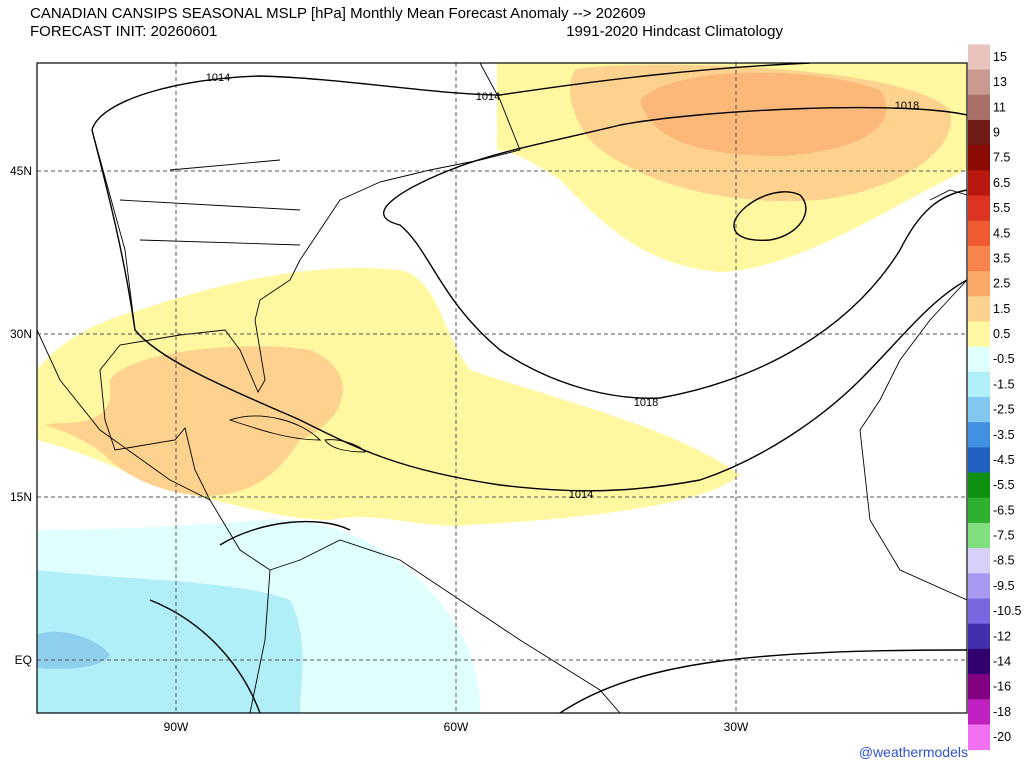 Image resolution: width=1024 pixels, height=773 pixels. I want to click on colorbar-label: 0.5, so click(1001, 334).